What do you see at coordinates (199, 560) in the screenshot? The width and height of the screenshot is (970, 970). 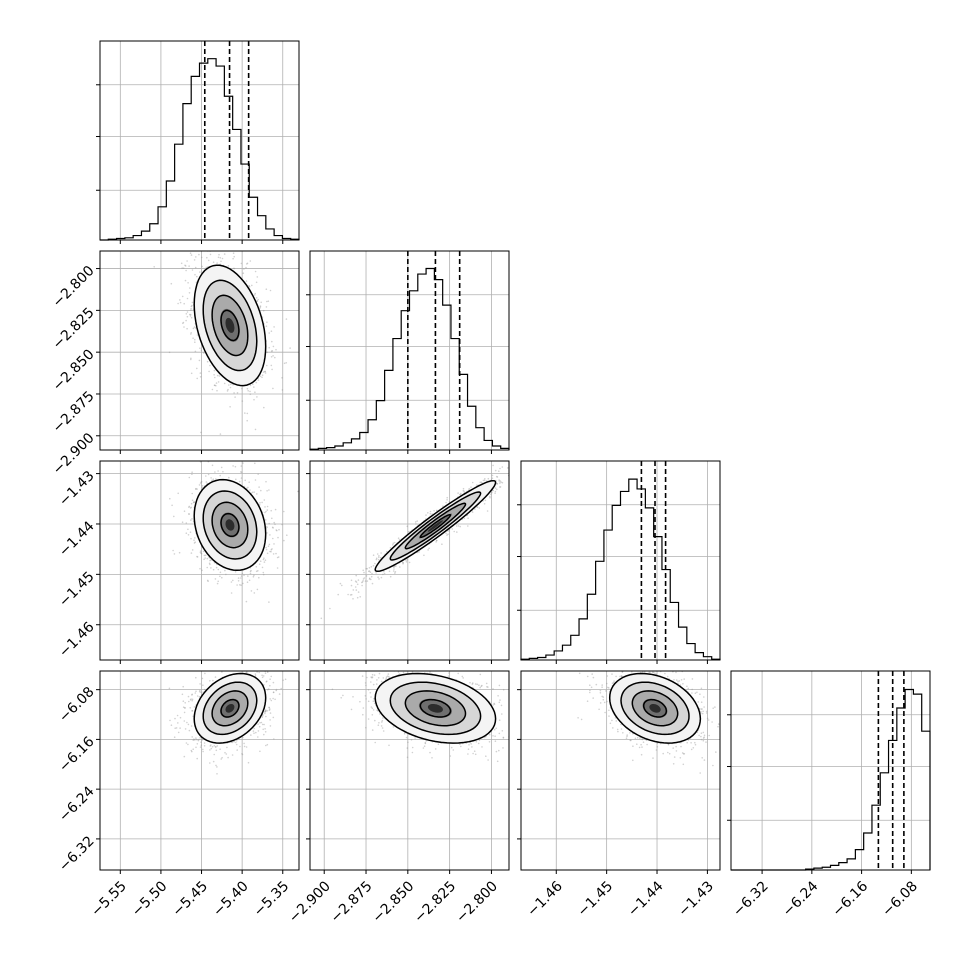 I see `pair-p1-p3-frame` at bounding box center [199, 560].